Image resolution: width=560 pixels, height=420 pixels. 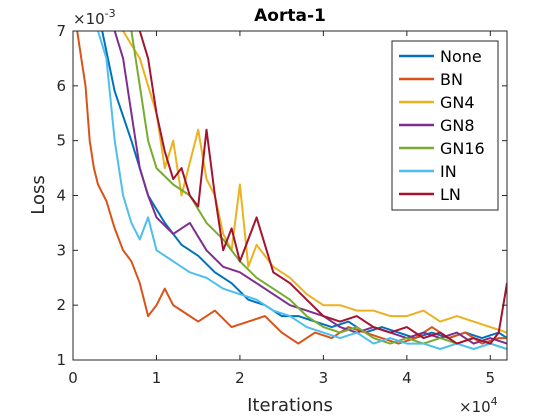 I want to click on x-tick-label: 4, so click(x=407, y=378).